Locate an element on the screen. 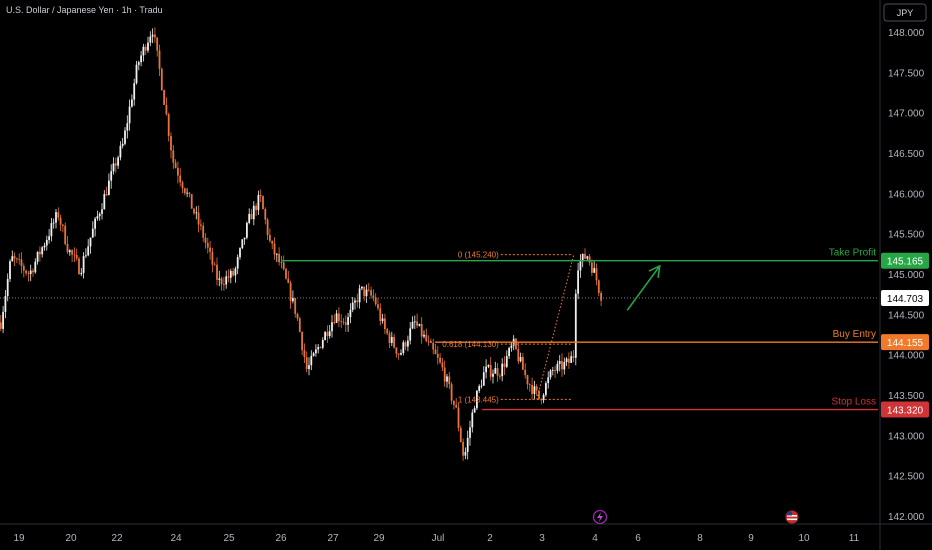  y-tick-label: 147.500 is located at coordinates (906, 73).